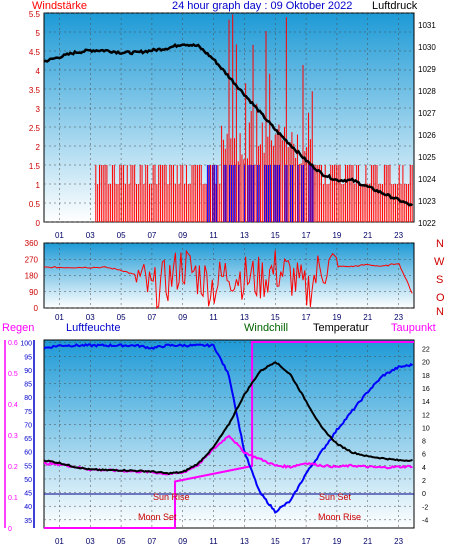  Describe the element at coordinates (228, 279) in the screenshot. I see `wind-direction-line` at that location.